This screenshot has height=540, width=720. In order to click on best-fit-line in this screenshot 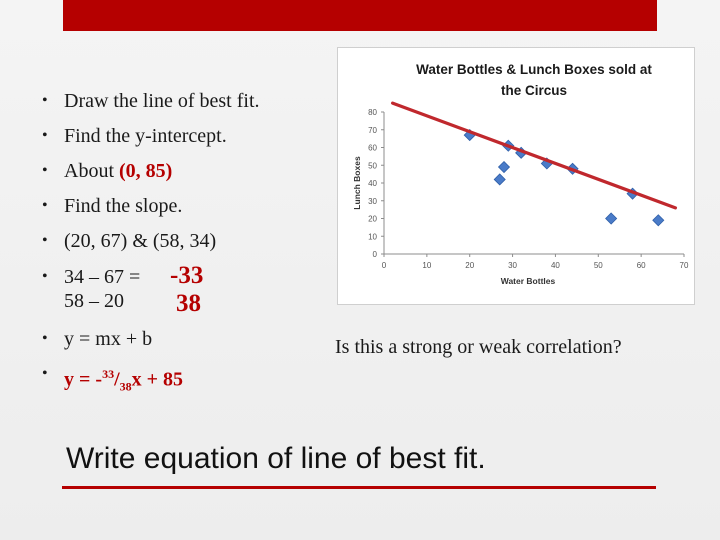, I will do `click(534, 155)`.